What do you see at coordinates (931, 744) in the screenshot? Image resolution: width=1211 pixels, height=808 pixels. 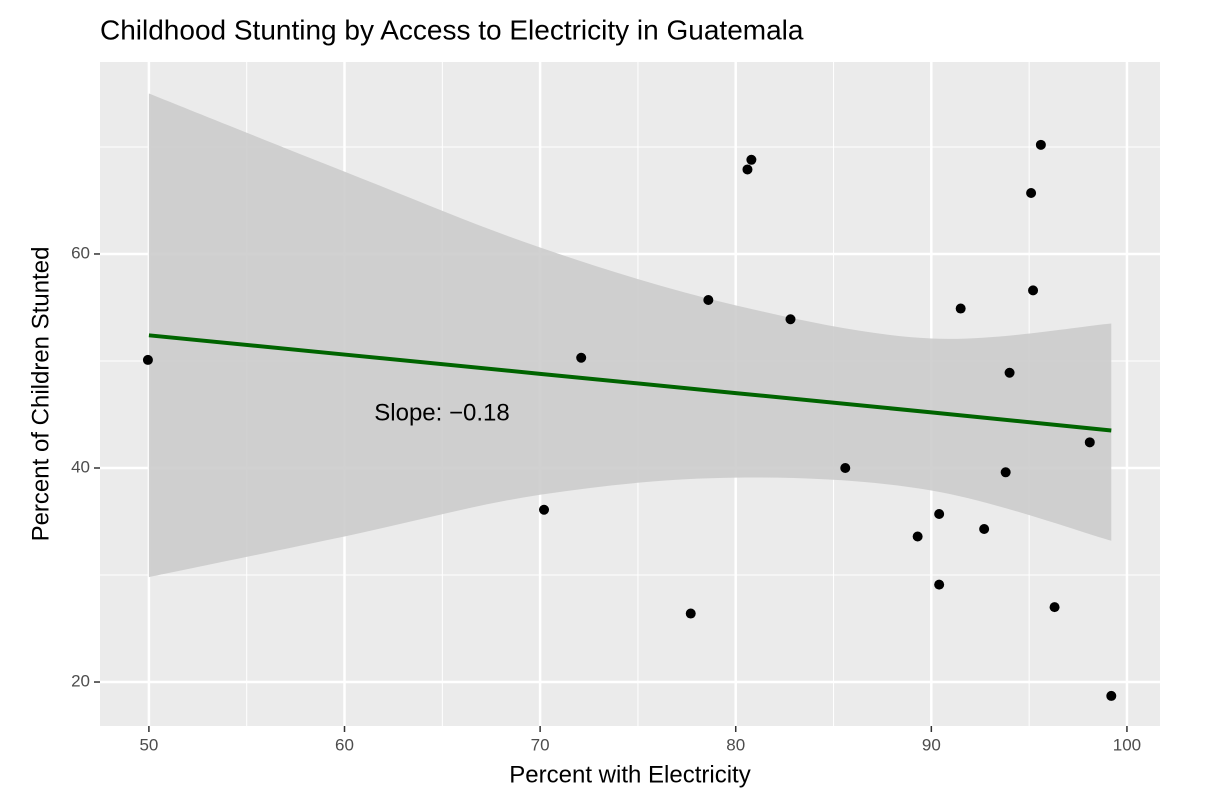 I see `x-tick-label: 90` at bounding box center [931, 744].